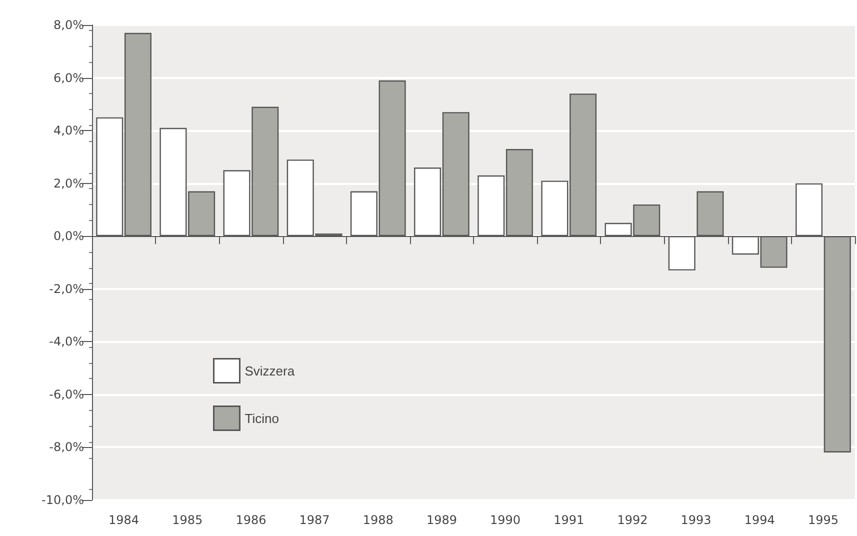  I want to click on x-tick-label: 1992, so click(632, 520).